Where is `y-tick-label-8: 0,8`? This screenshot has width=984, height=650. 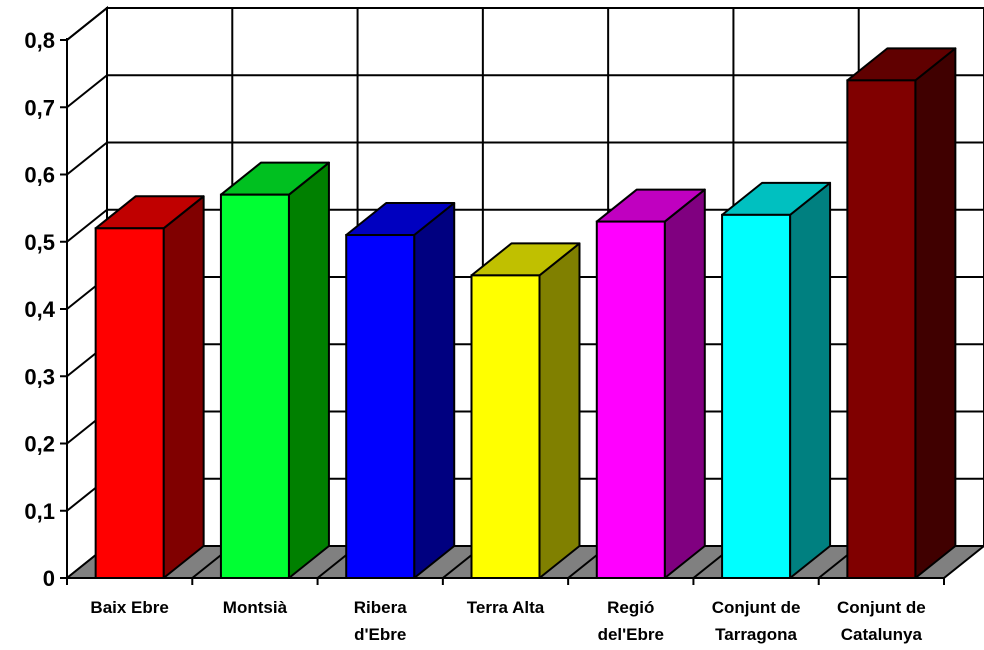 y-tick-label-8: 0,8 is located at coordinates (39, 40).